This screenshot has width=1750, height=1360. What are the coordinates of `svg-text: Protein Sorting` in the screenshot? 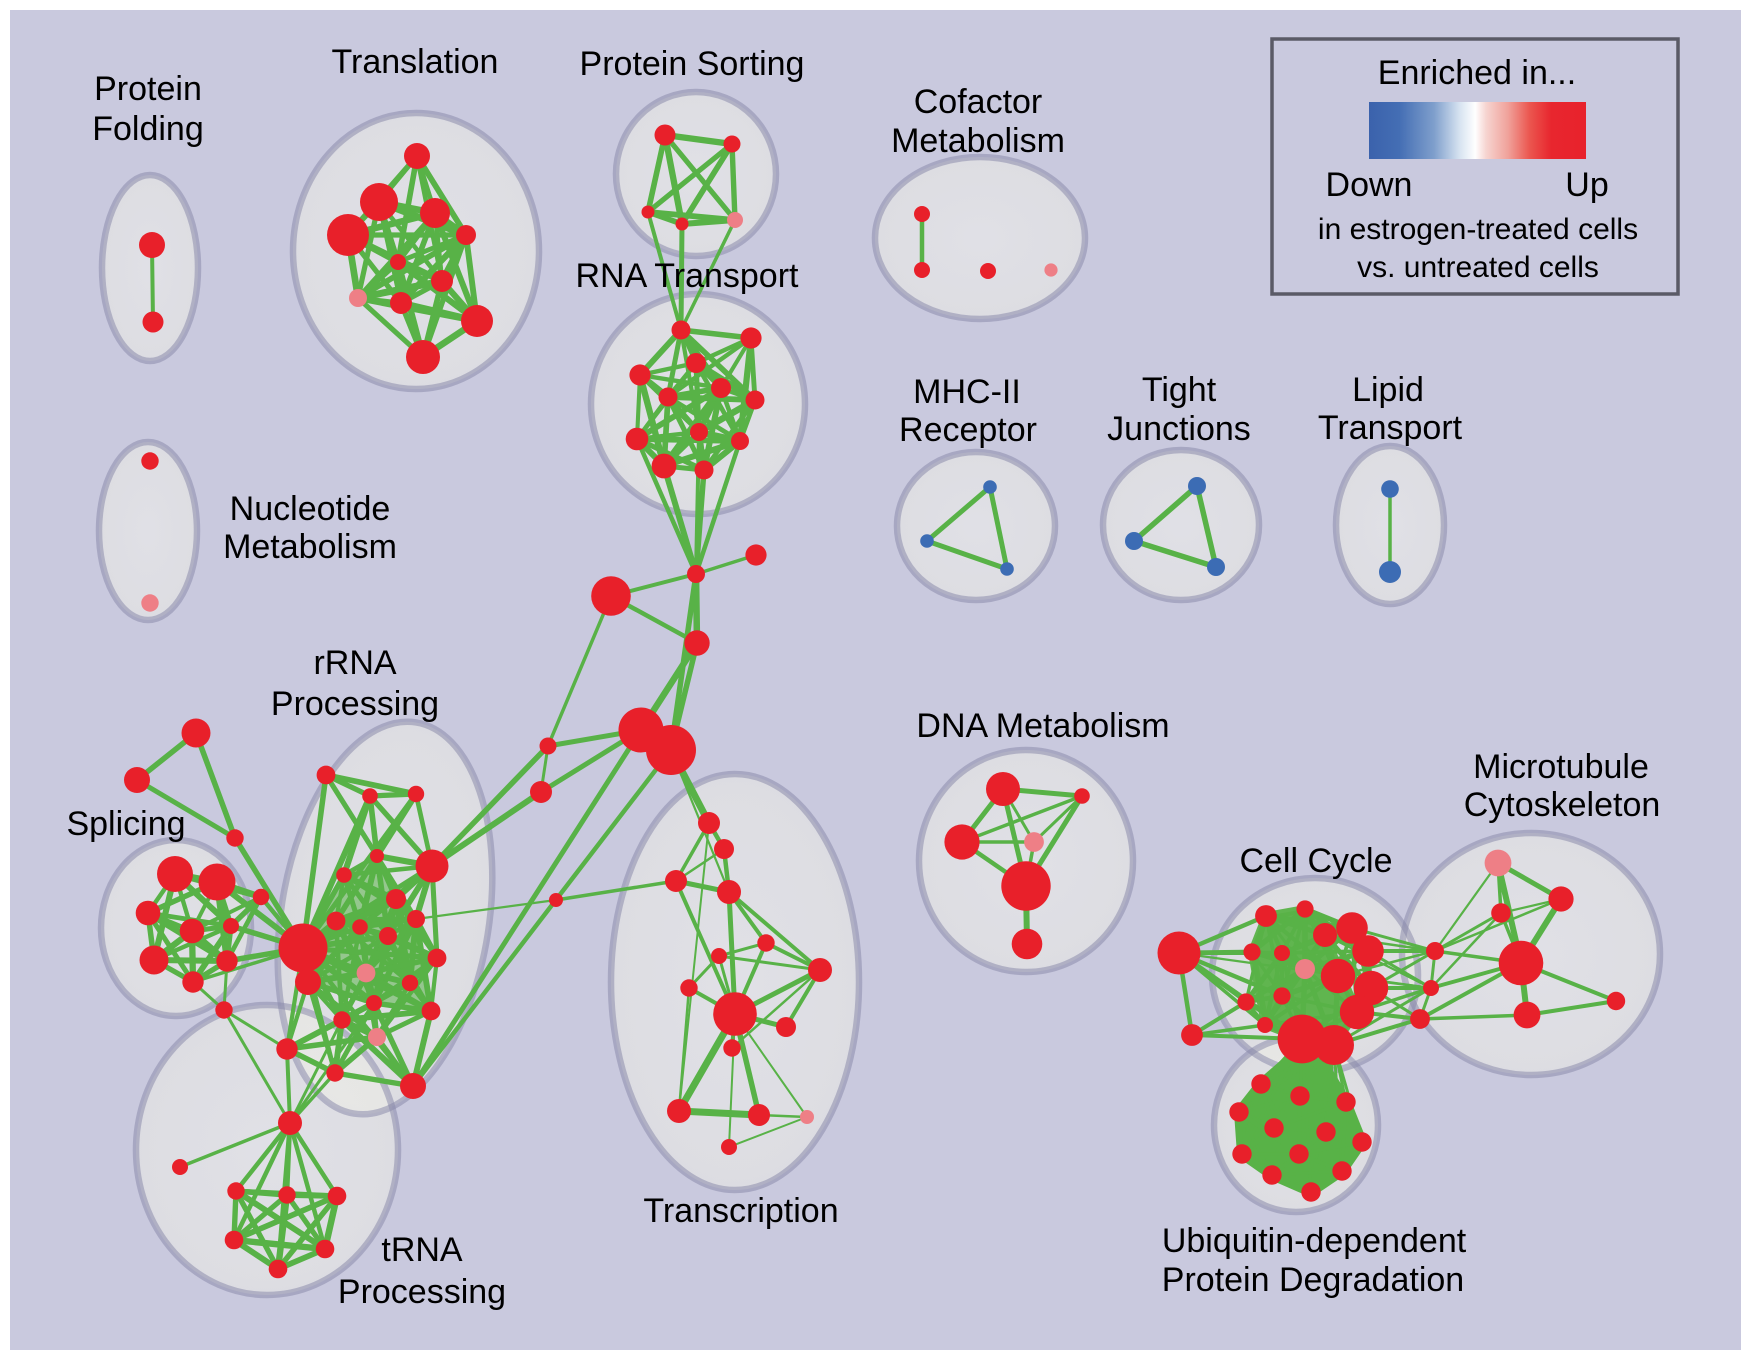 It's located at (692, 64).